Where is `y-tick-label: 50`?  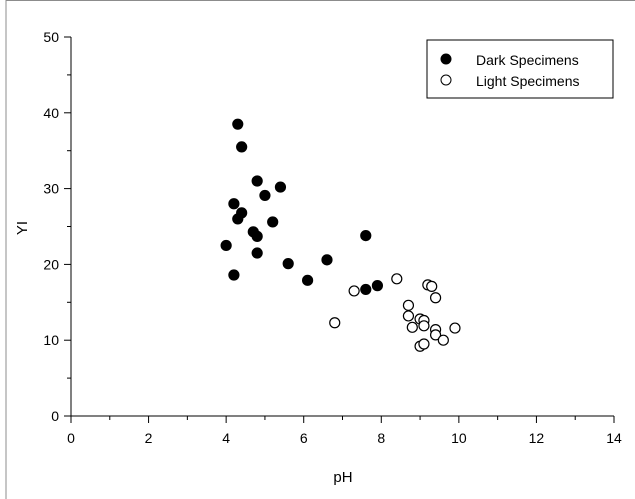 y-tick-label: 50 is located at coordinates (51, 37).